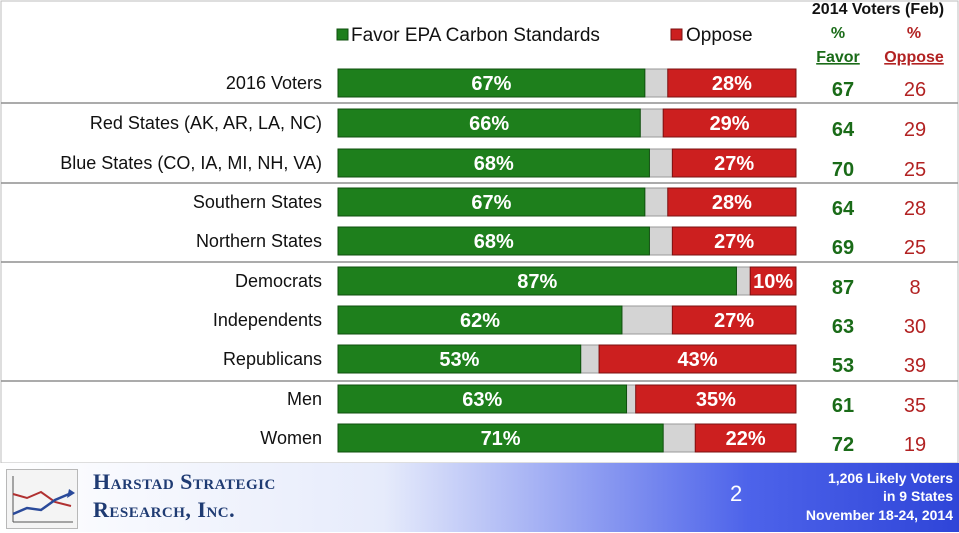 This screenshot has width=959, height=533. What do you see at coordinates (878, 33) in the screenshot?
I see `prior-year-header: 2014 Voters (Feb) % Favor % Oppose` at bounding box center [878, 33].